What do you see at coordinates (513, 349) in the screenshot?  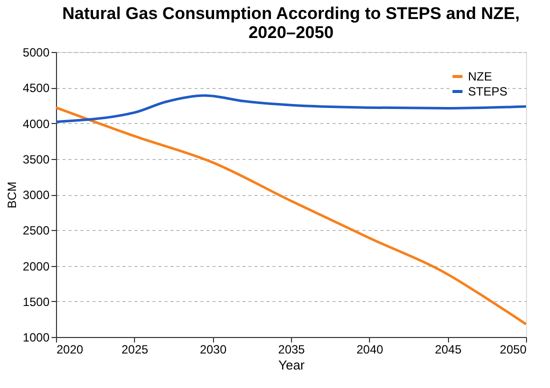 I see `x-tick-label: 2050` at bounding box center [513, 349].